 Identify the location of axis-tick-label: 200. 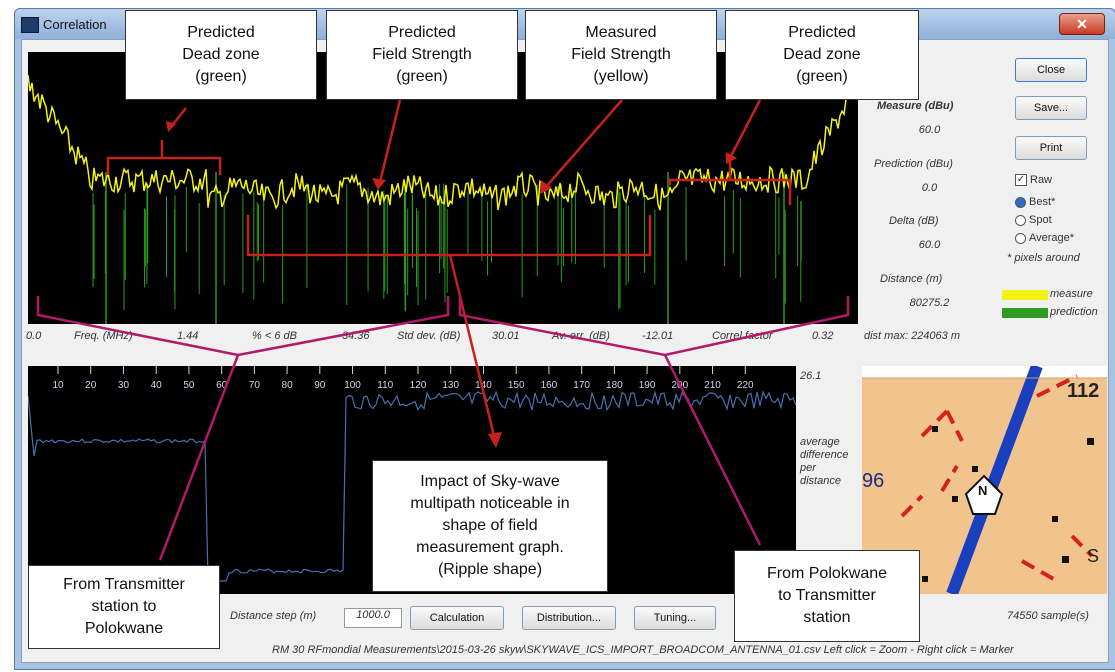
(679, 385).